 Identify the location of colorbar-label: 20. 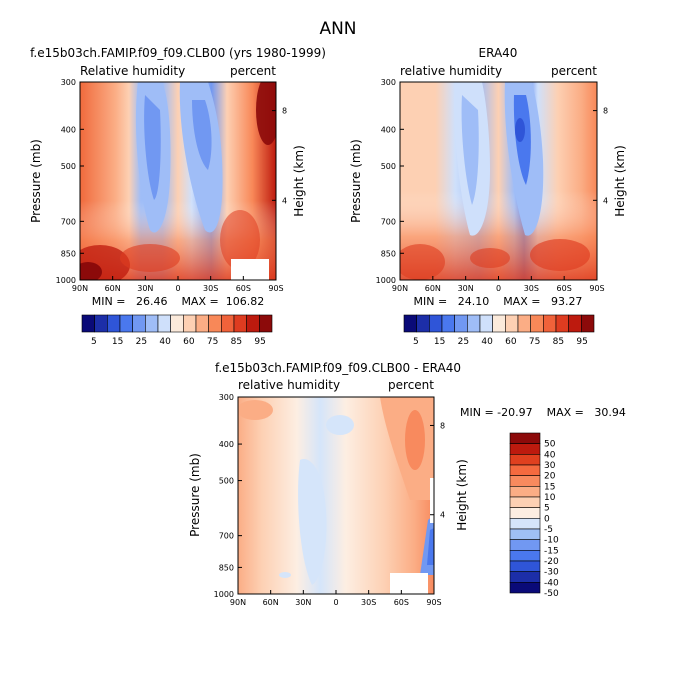
(550, 477).